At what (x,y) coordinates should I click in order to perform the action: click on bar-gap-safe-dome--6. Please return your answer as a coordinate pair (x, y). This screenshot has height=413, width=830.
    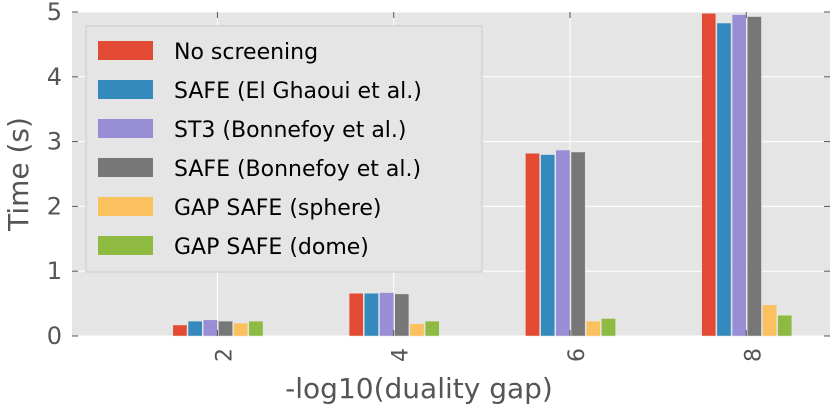
    Looking at the image, I should click on (608, 327).